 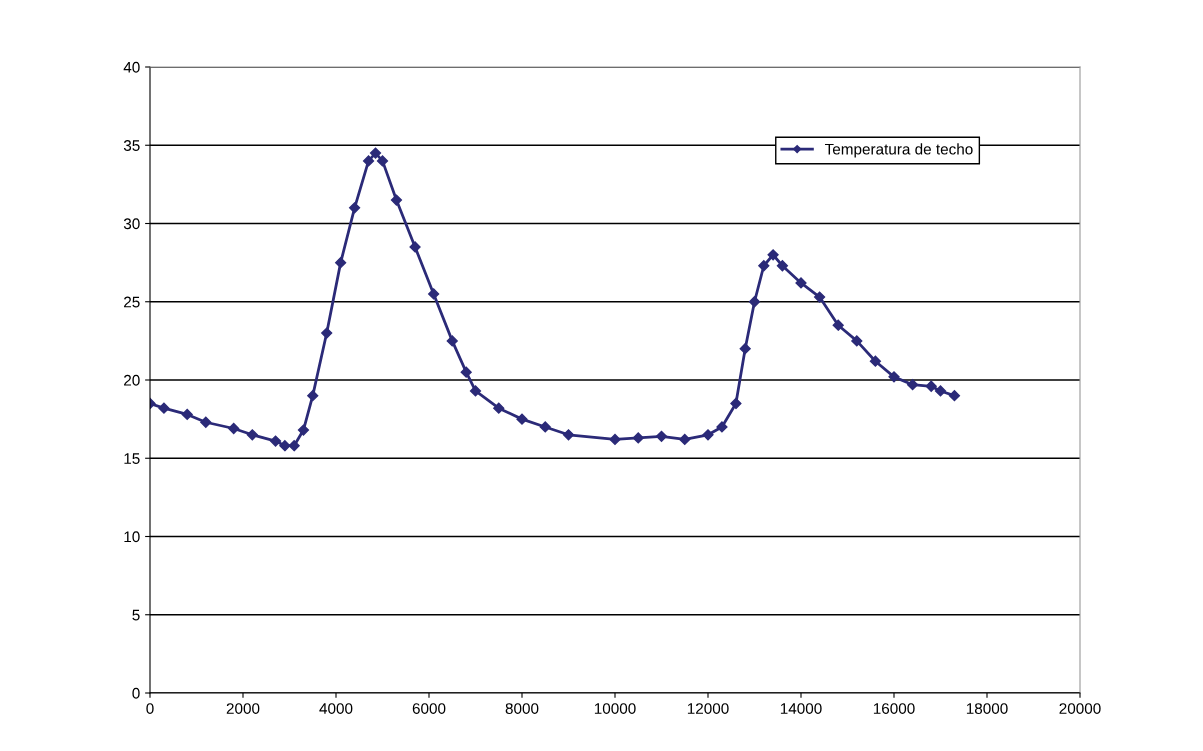 I want to click on legend-label: Temperatura de techo, so click(x=898, y=150).